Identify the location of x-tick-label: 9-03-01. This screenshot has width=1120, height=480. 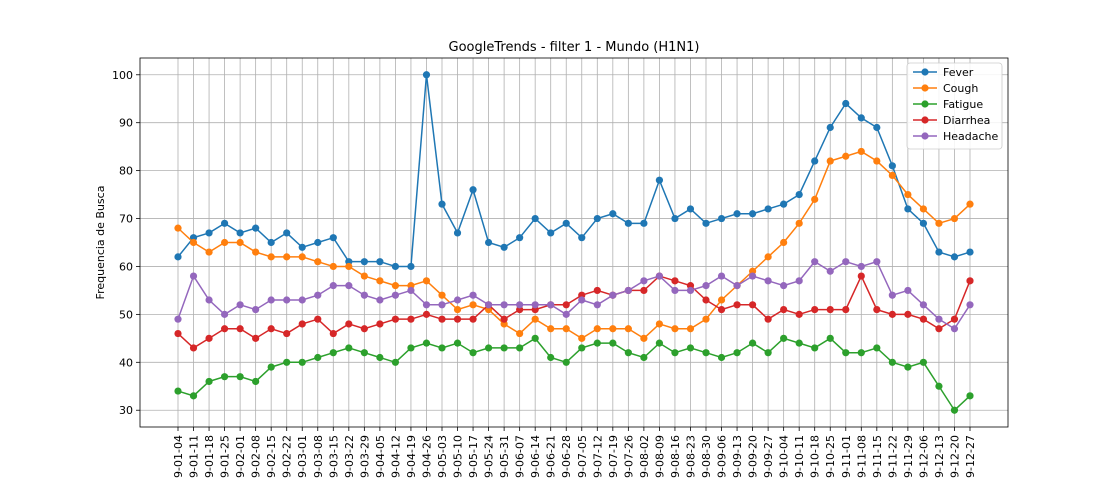
(302, 456).